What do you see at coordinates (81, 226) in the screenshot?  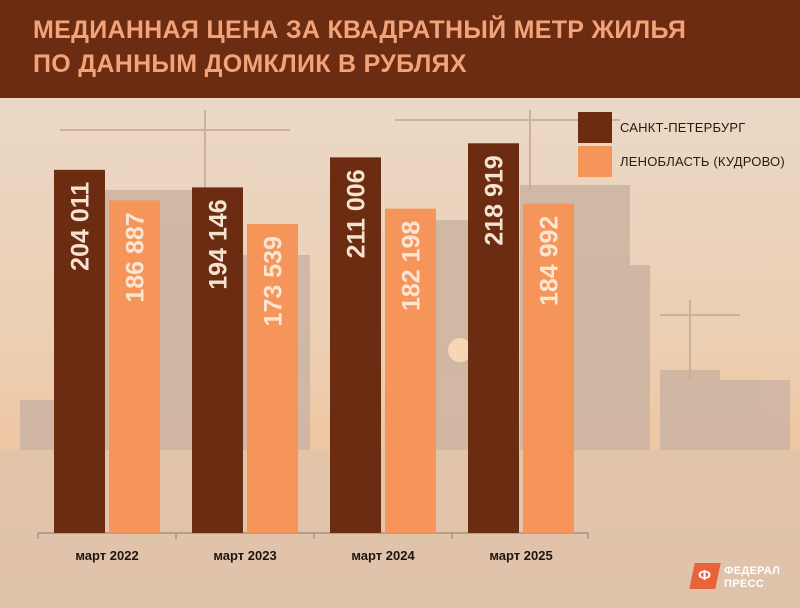 I see `bar-value-label-spb-0: 204 011` at bounding box center [81, 226].